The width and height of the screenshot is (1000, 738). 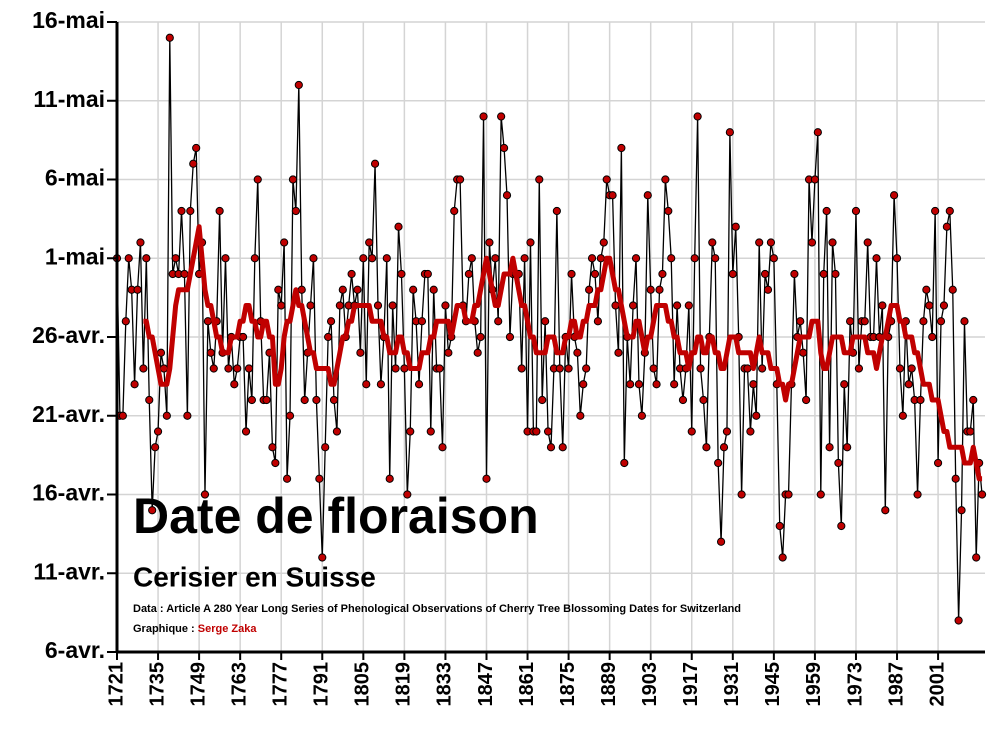 I want to click on x-tick-label: 1777, so click(x=280, y=684).